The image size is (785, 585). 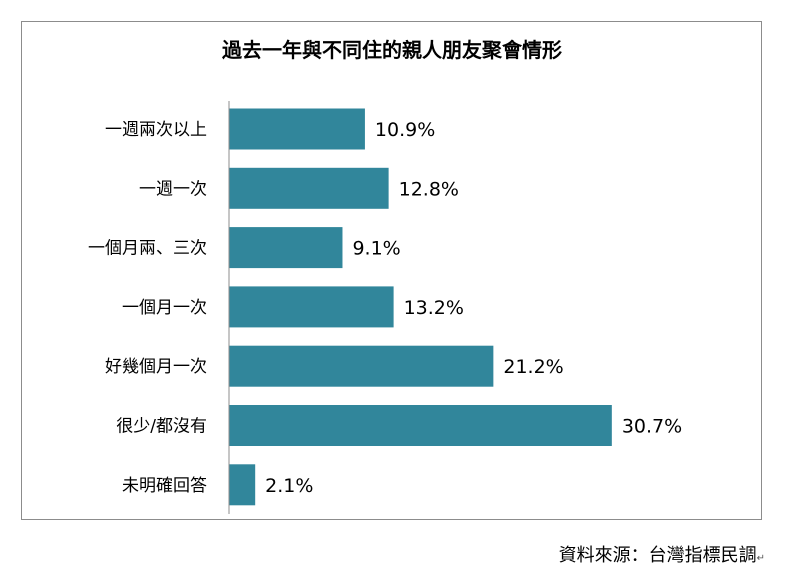 I want to click on category-label: 很少/都沒有, so click(x=161, y=427).